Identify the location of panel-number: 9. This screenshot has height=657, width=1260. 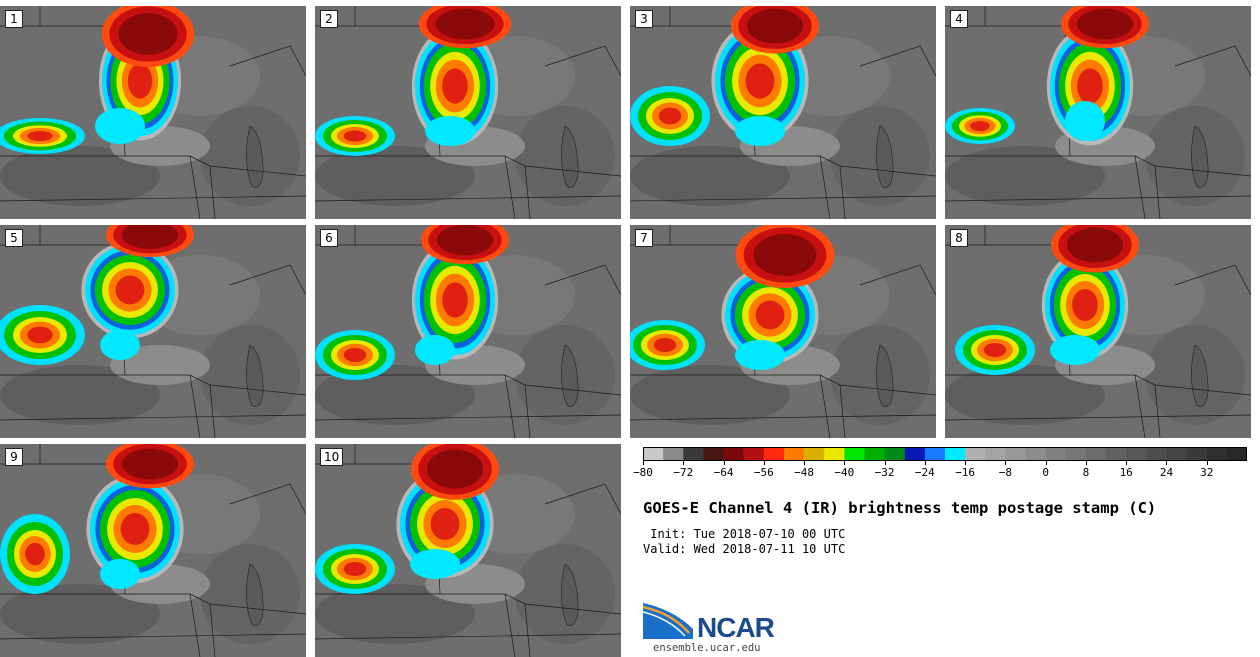
(14, 457).